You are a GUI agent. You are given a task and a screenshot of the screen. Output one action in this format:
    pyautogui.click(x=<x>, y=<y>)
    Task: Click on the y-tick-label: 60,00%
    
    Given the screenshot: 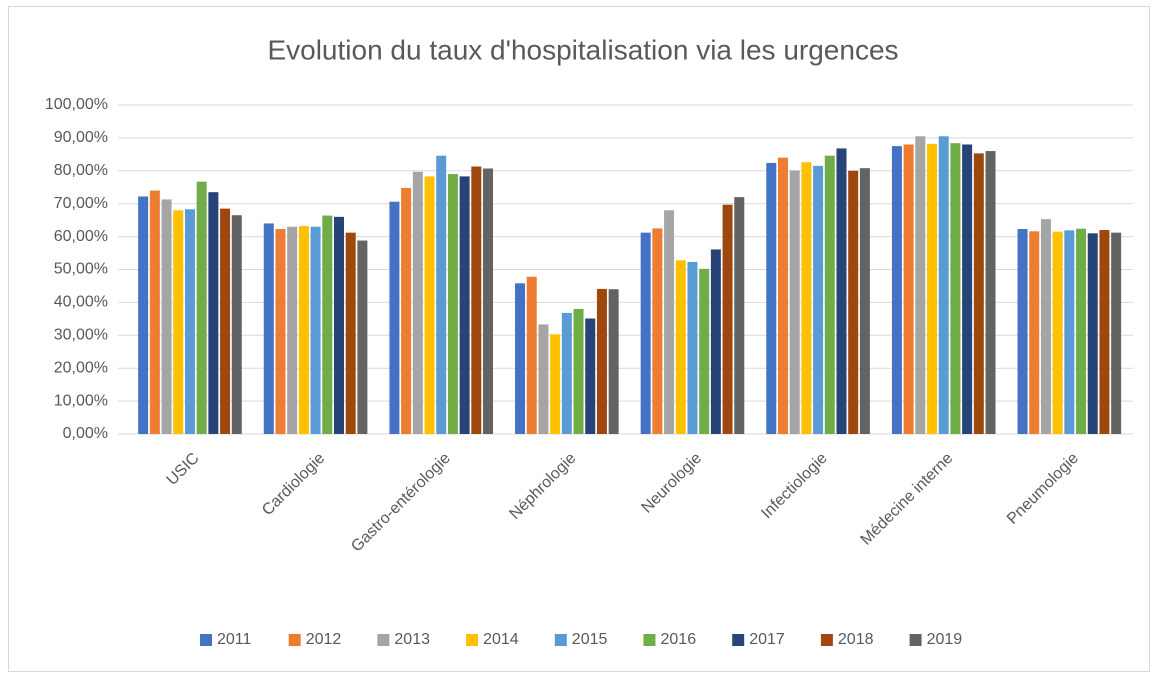 What is the action you would take?
    pyautogui.click(x=81, y=236)
    